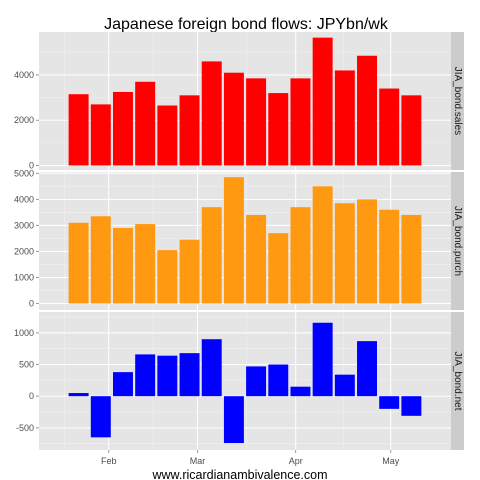 The image size is (480, 480). Describe the element at coordinates (24, 225) in the screenshot. I see `y-tick-label: 3000` at that location.